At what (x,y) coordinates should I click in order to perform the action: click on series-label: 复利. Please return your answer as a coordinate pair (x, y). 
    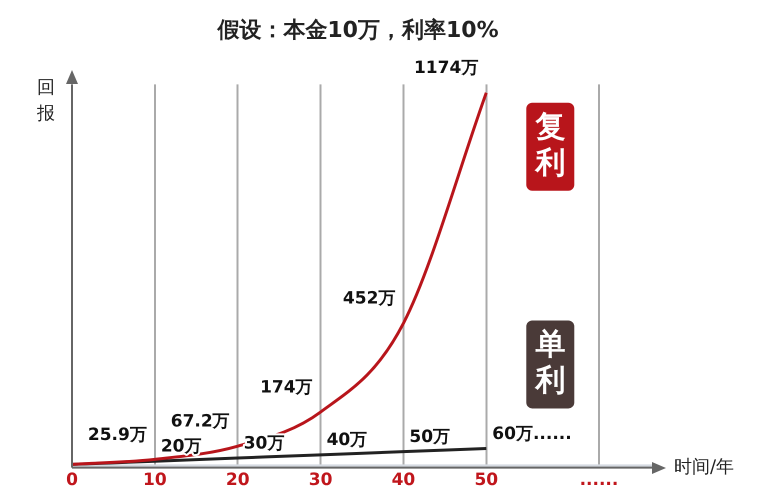
    Looking at the image, I should click on (550, 145).